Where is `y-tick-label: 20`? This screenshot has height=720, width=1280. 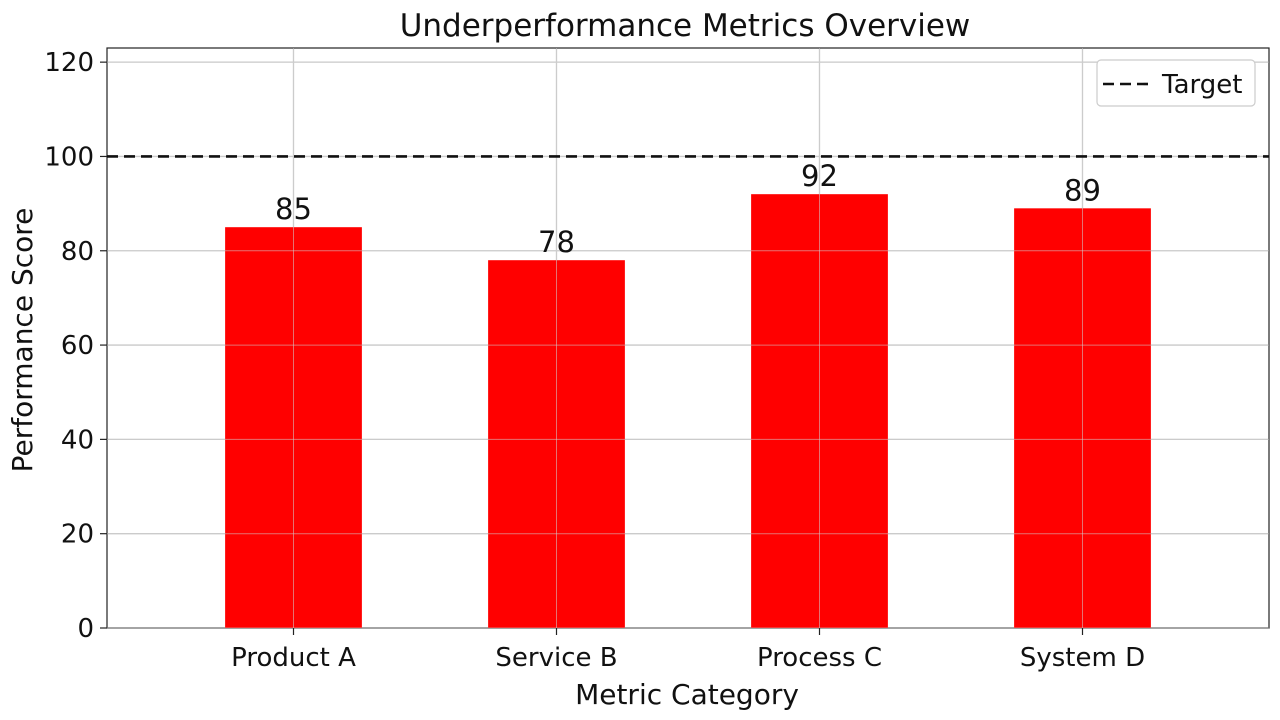 y-tick-label: 20 is located at coordinates (77, 535).